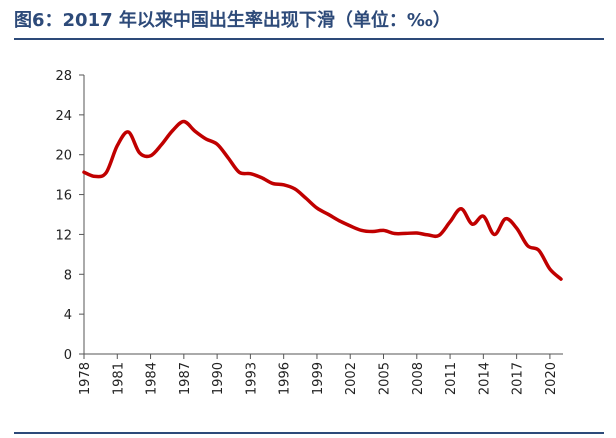 Image resolution: width=616 pixels, height=438 pixels. I want to click on x-tick-label: 2008, so click(418, 378).